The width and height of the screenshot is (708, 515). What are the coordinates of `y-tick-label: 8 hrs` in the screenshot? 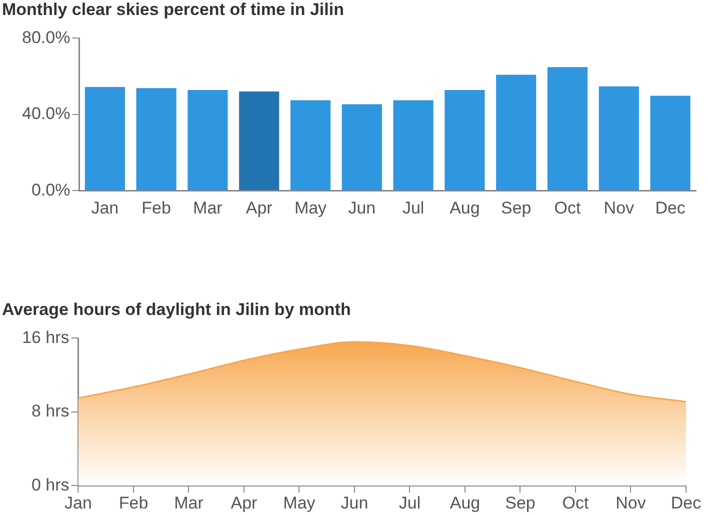 It's located at (50, 411).